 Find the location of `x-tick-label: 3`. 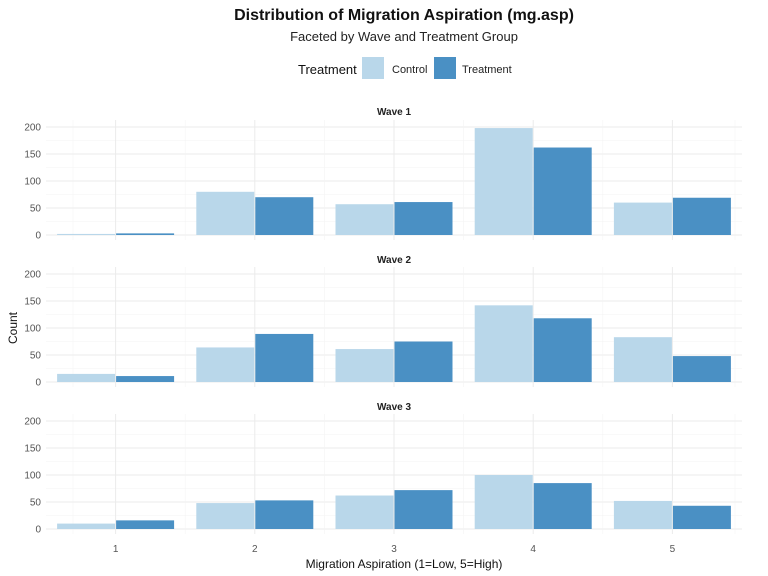

x-tick-label: 3 is located at coordinates (394, 549).